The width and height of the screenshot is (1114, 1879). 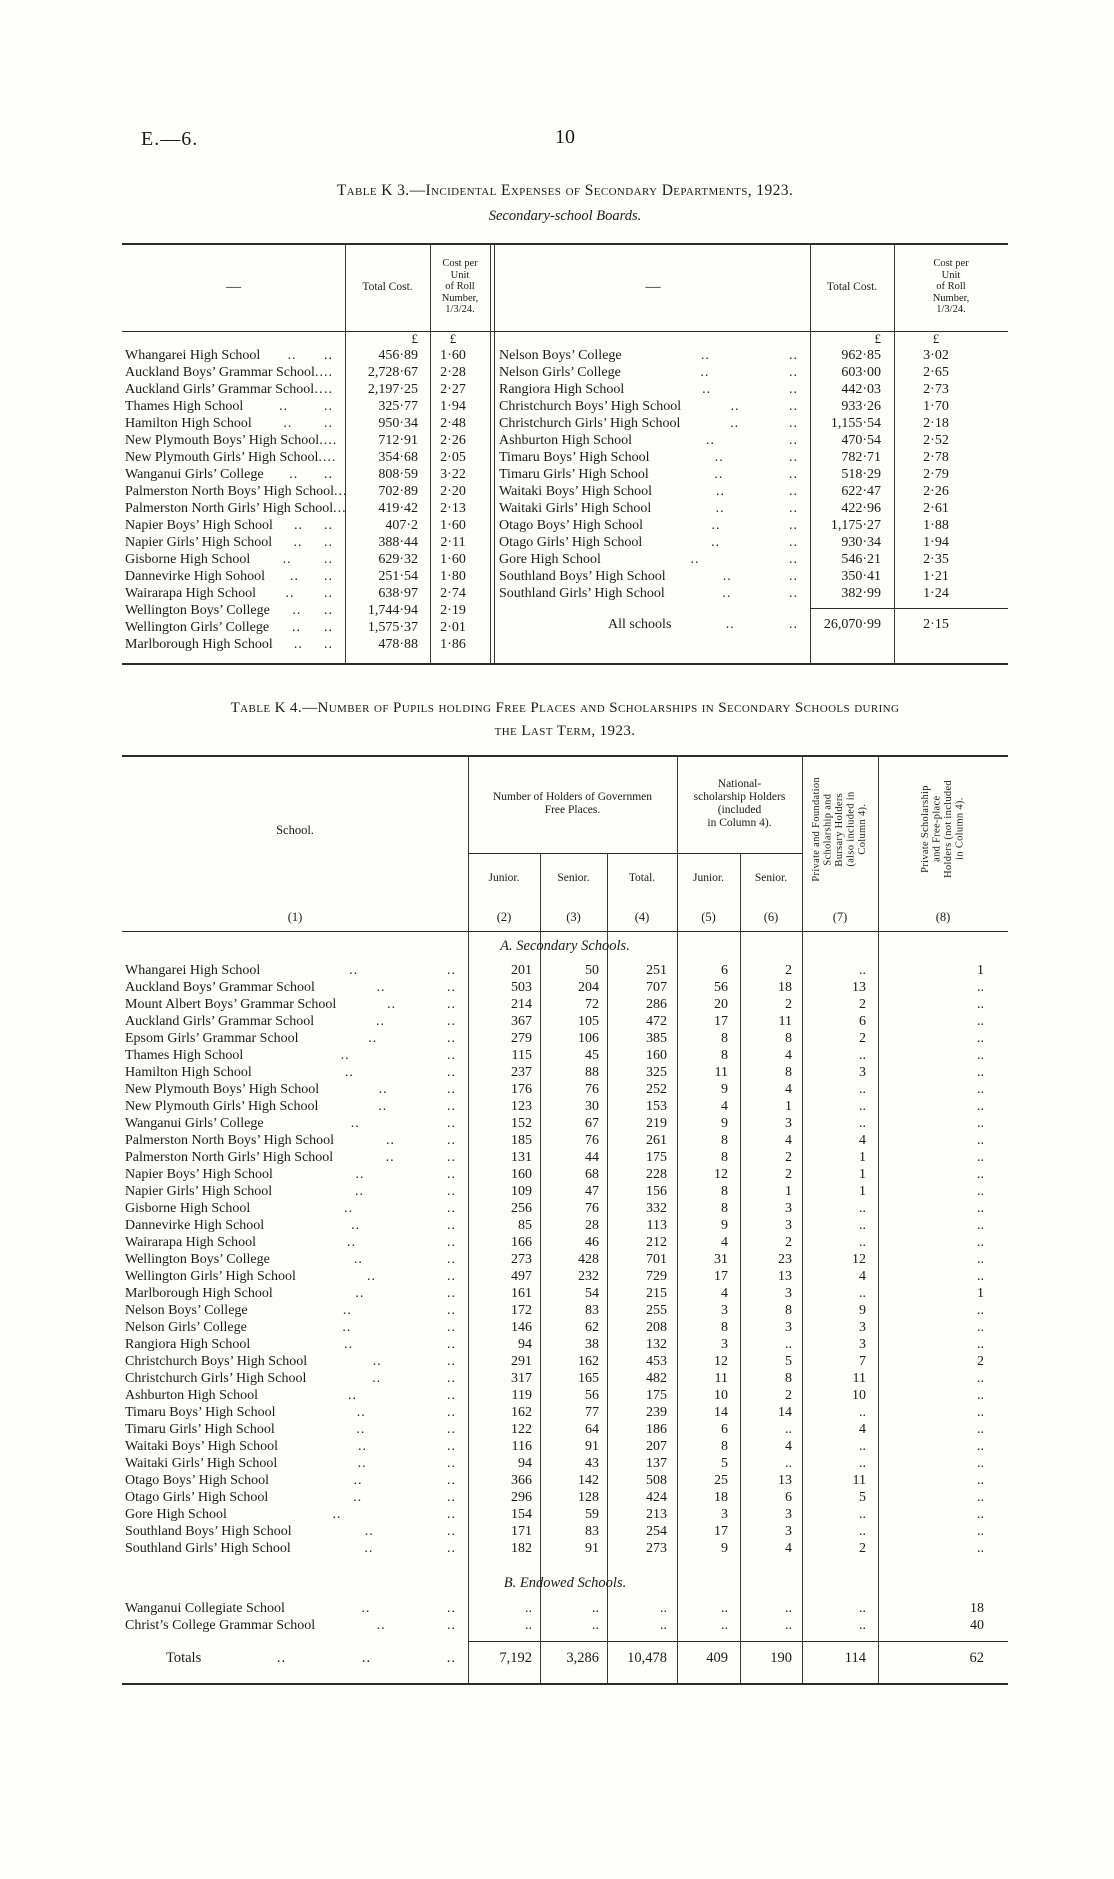 I want to click on cell-national-junior: 9, so click(x=724, y=1089).